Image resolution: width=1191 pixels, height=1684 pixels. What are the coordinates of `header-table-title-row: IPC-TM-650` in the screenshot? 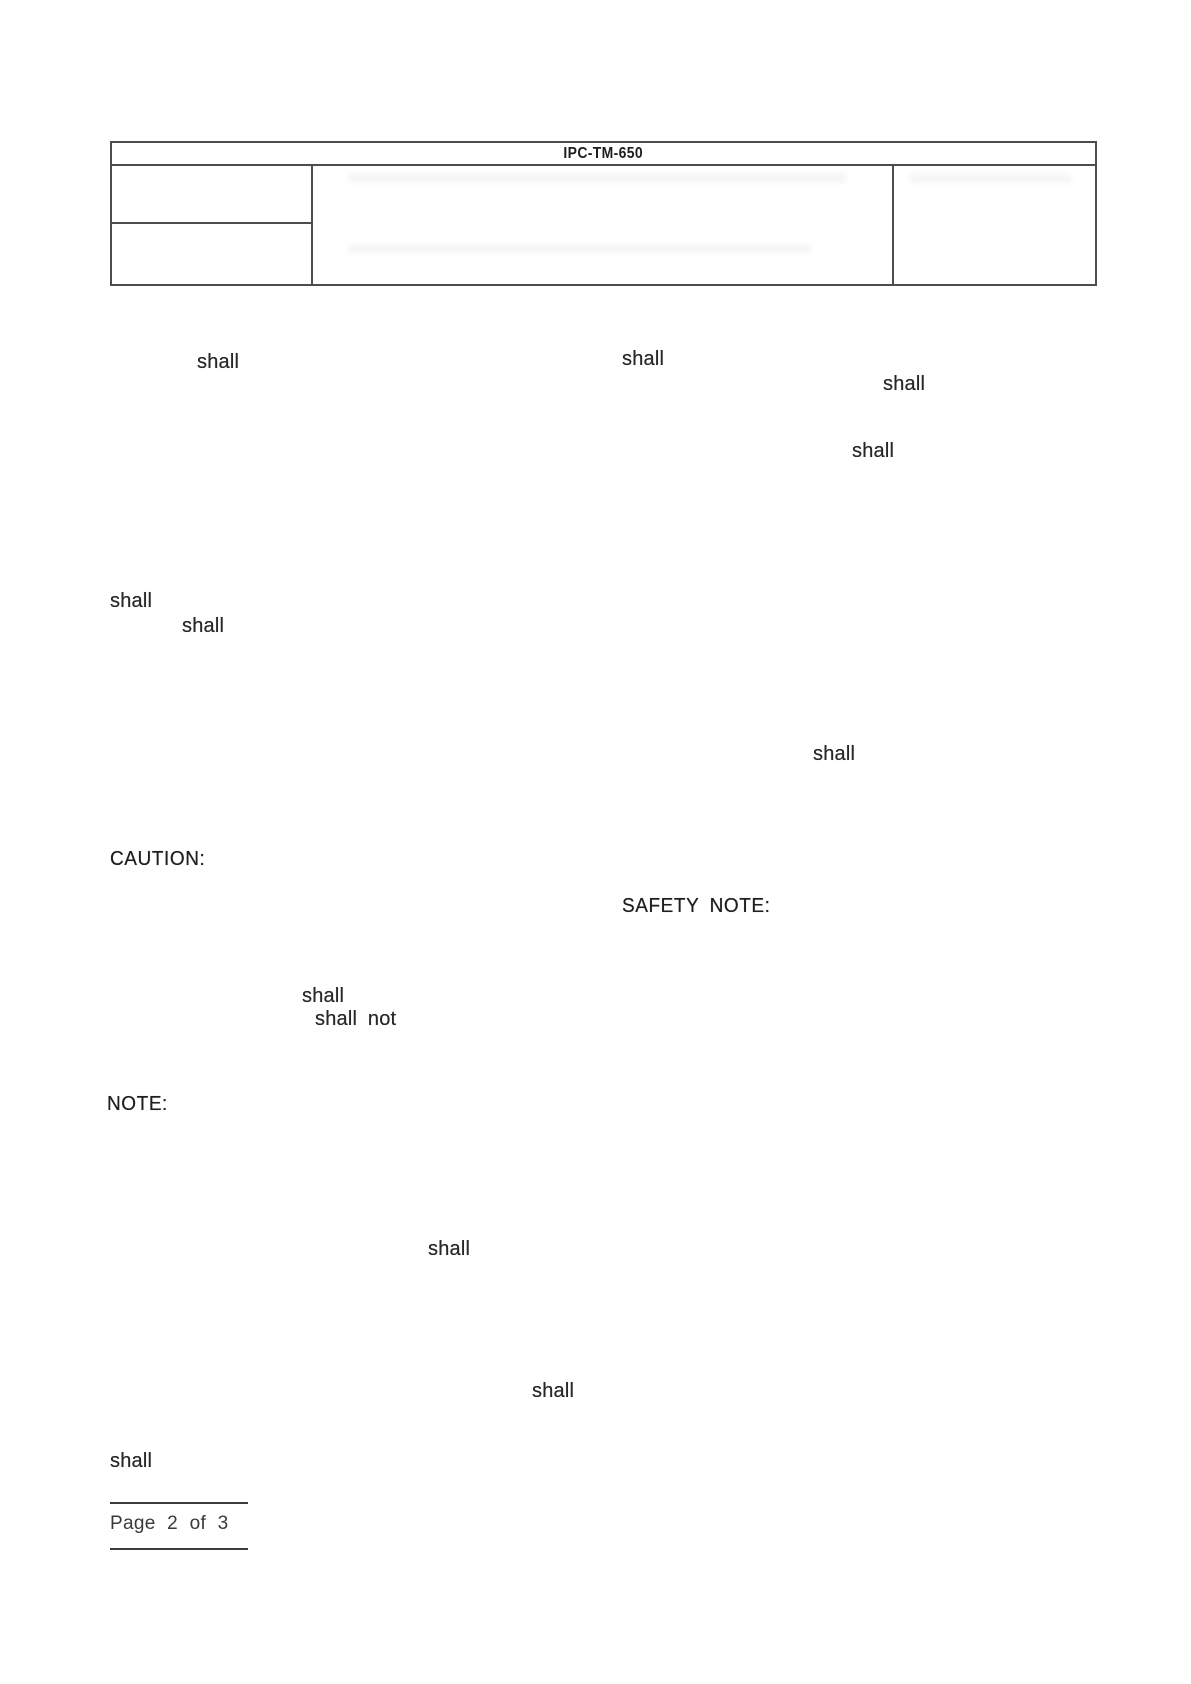 It's located at (603, 154).